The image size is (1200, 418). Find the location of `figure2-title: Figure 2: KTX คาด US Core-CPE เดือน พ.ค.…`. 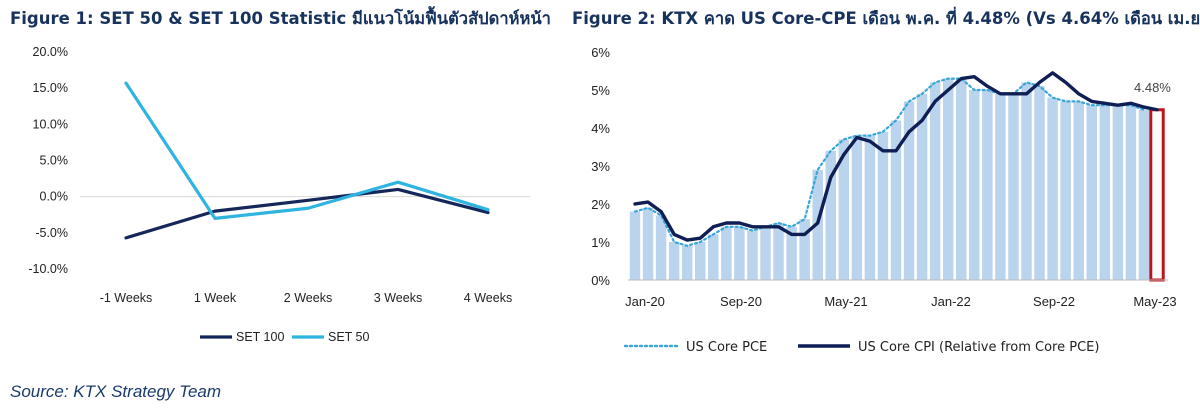

figure2-title: Figure 2: KTX คาด US Core-CPE เดือน พ.ค.… is located at coordinates (886, 18).